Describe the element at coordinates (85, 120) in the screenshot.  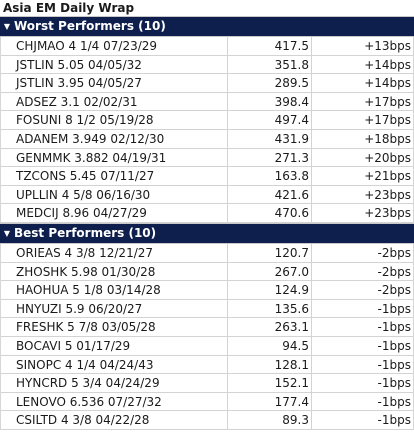
I see `bond-name: FOSUNI 8 1/2 05/19/28` at that location.